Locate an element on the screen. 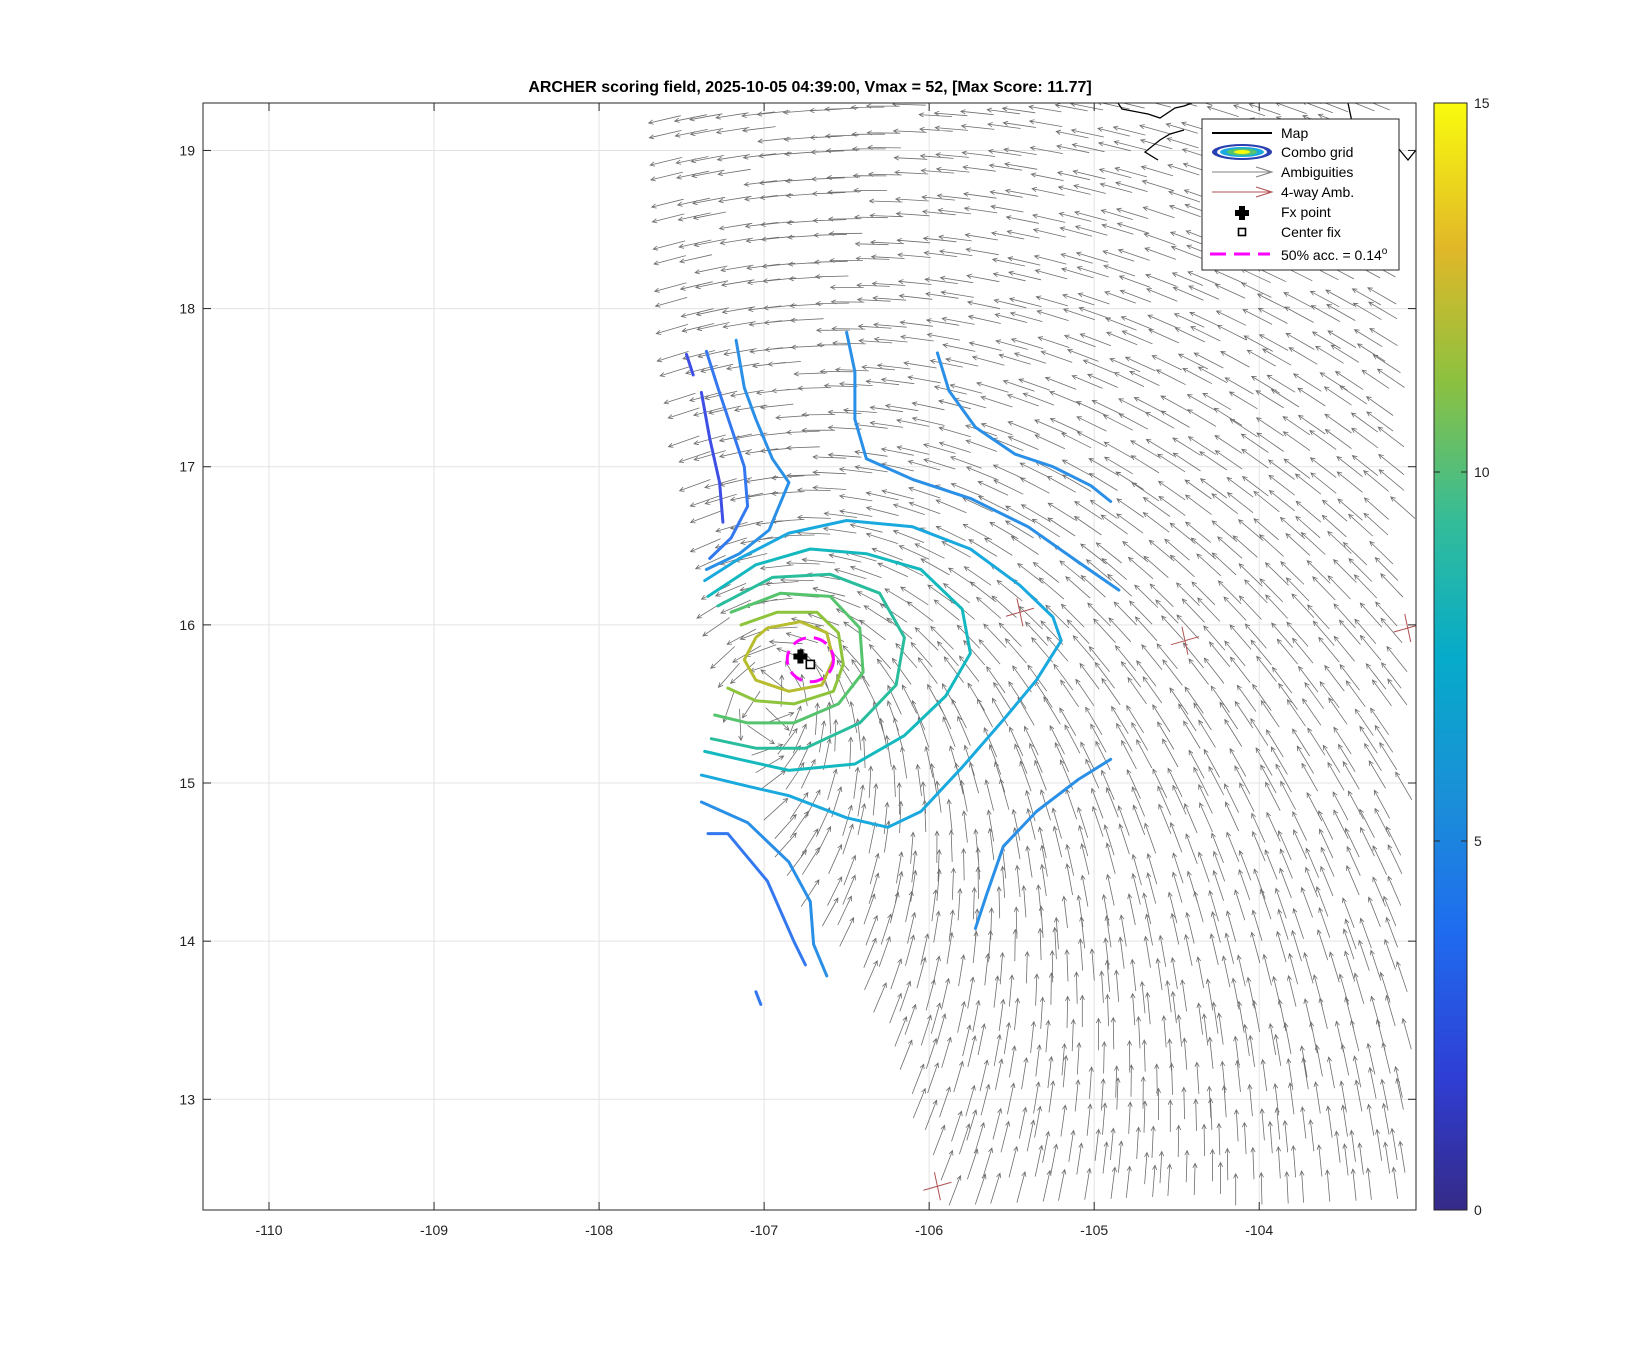  colorbar-gradient is located at coordinates (1450, 656).